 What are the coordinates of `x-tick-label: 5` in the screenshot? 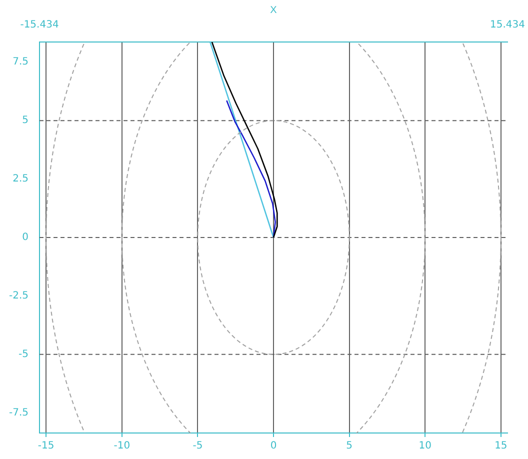 It's located at (349, 446).